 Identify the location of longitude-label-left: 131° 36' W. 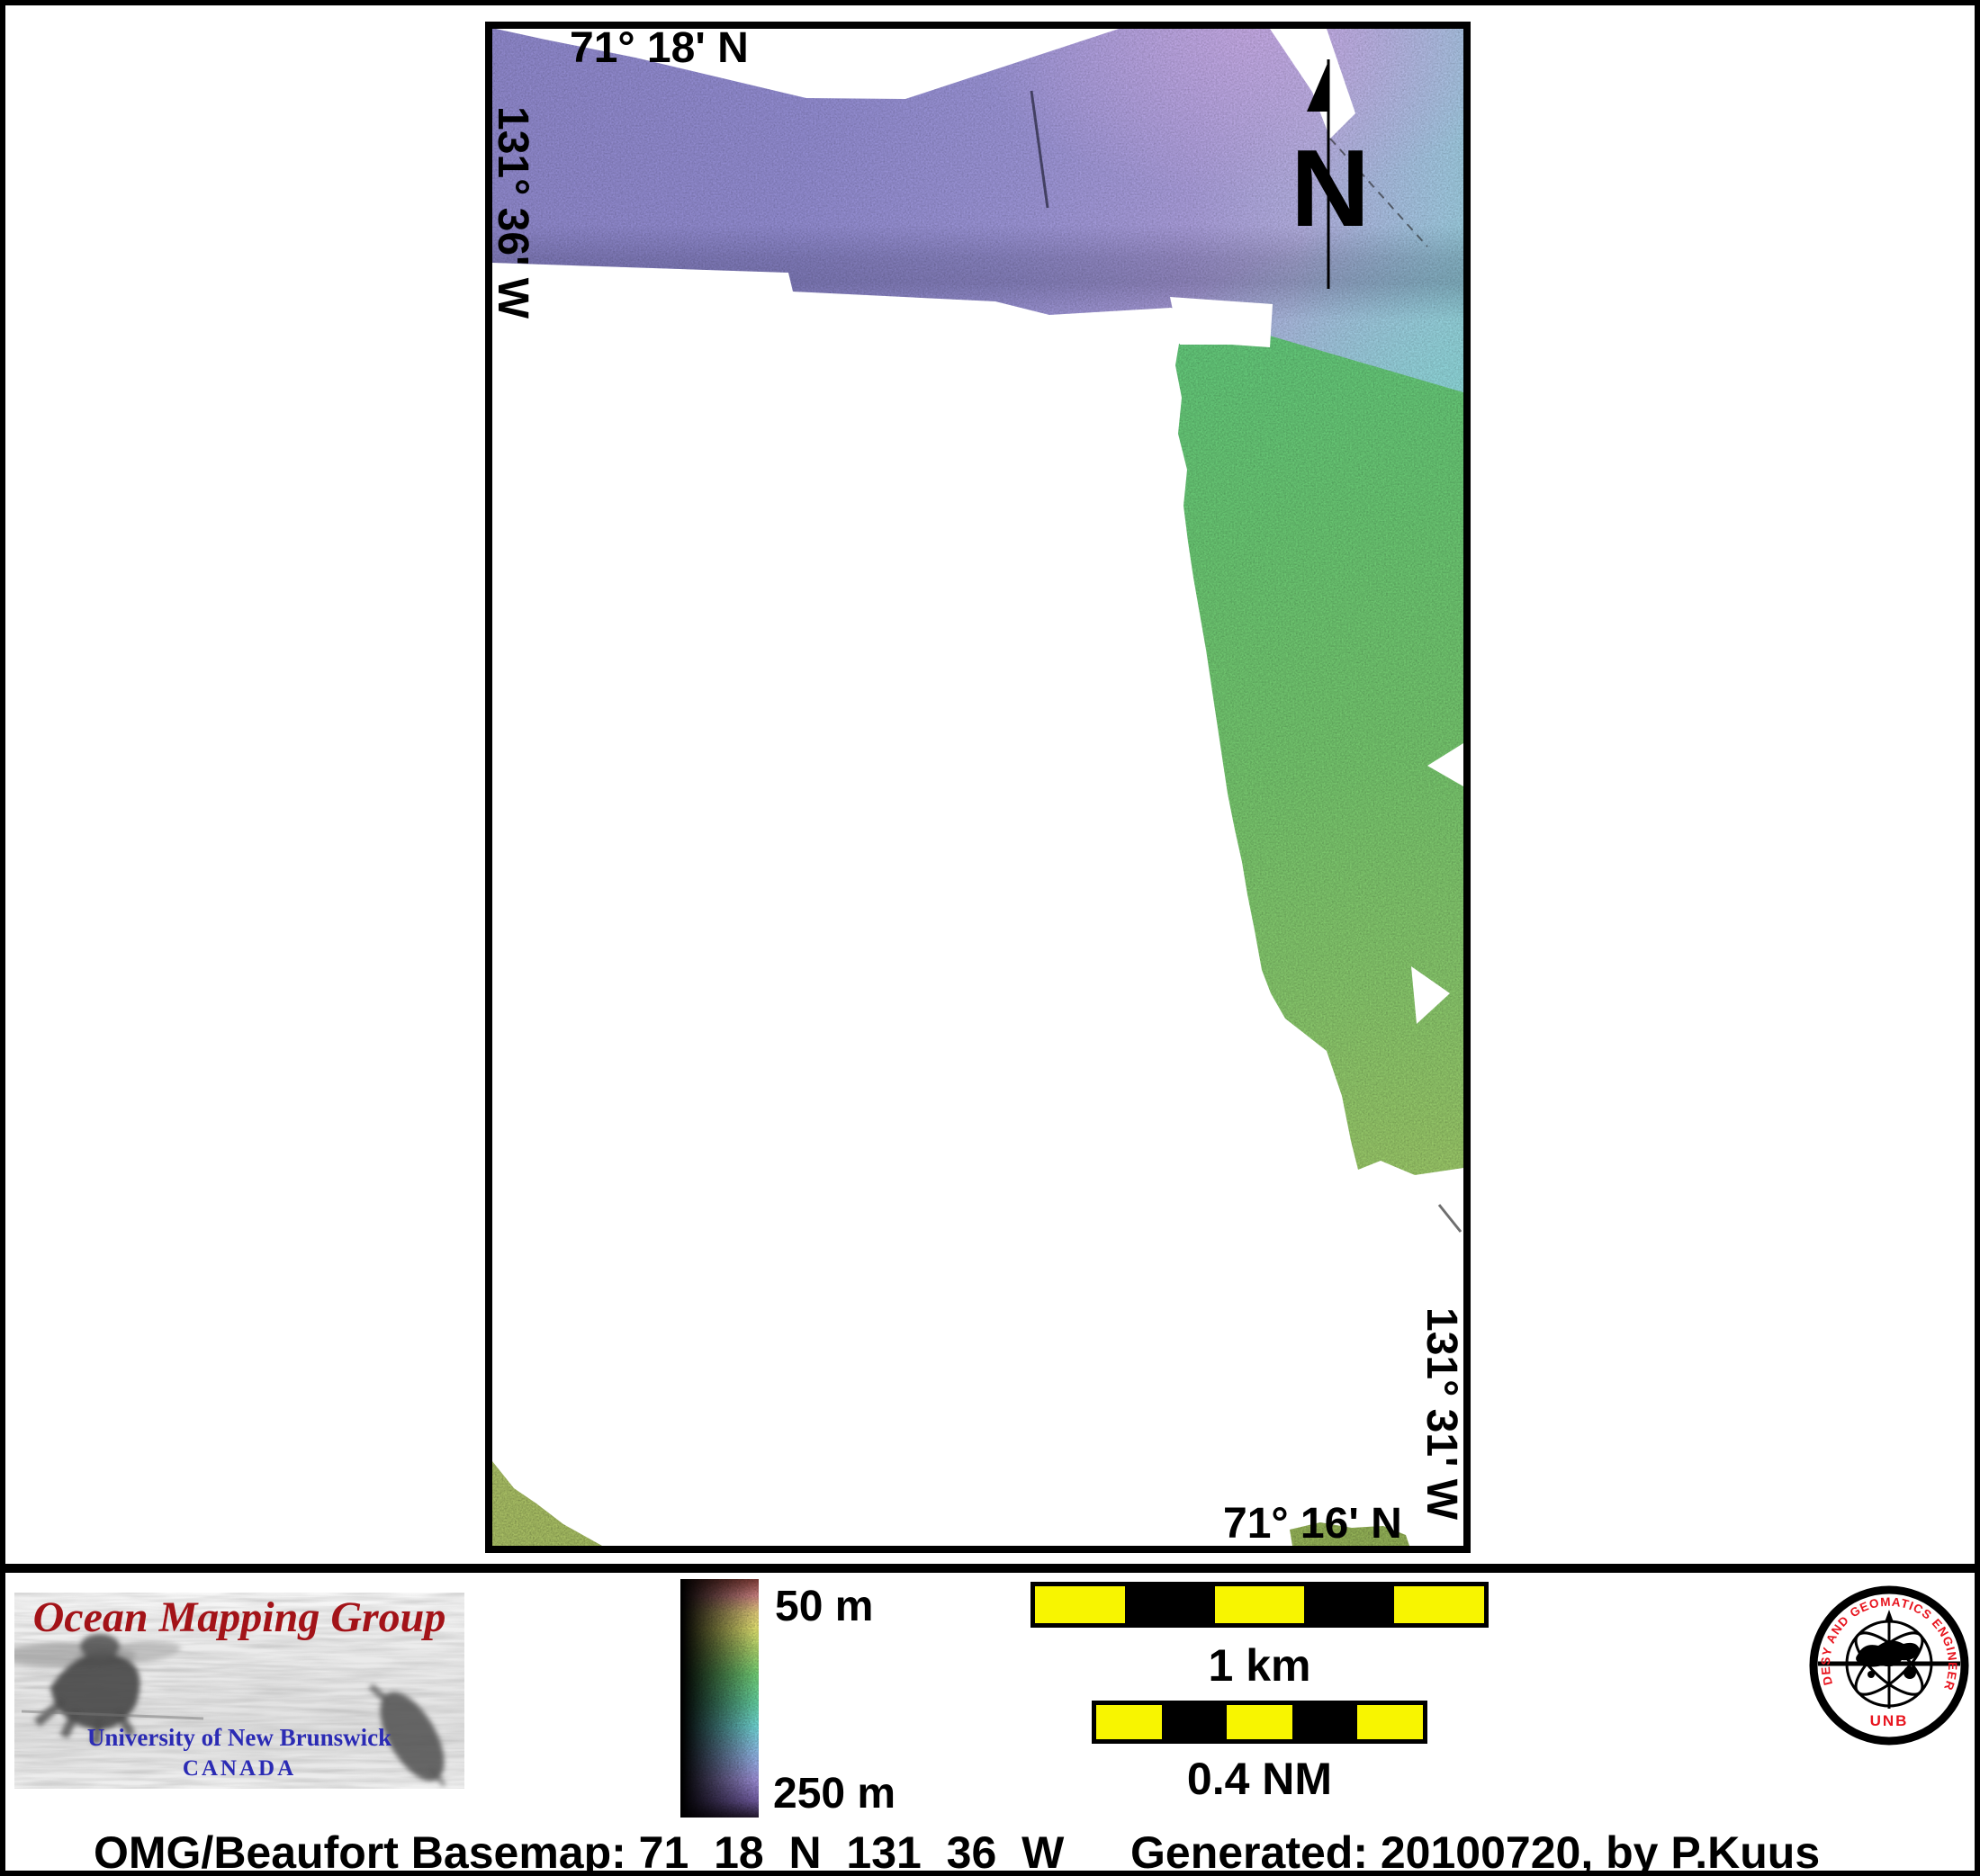
(514, 212).